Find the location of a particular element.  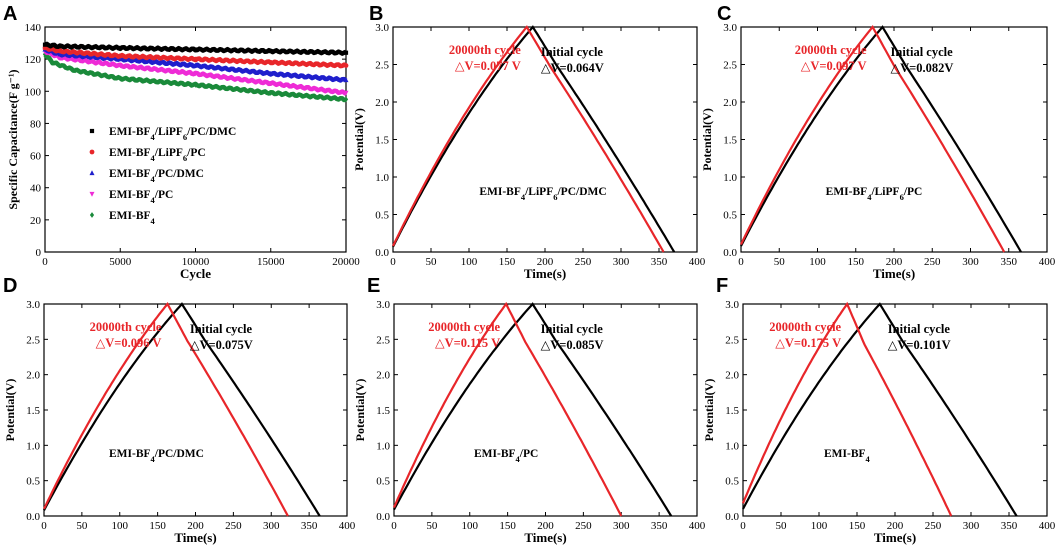

annotation-initial-dv: △V=0.075V is located at coordinates (221, 345).